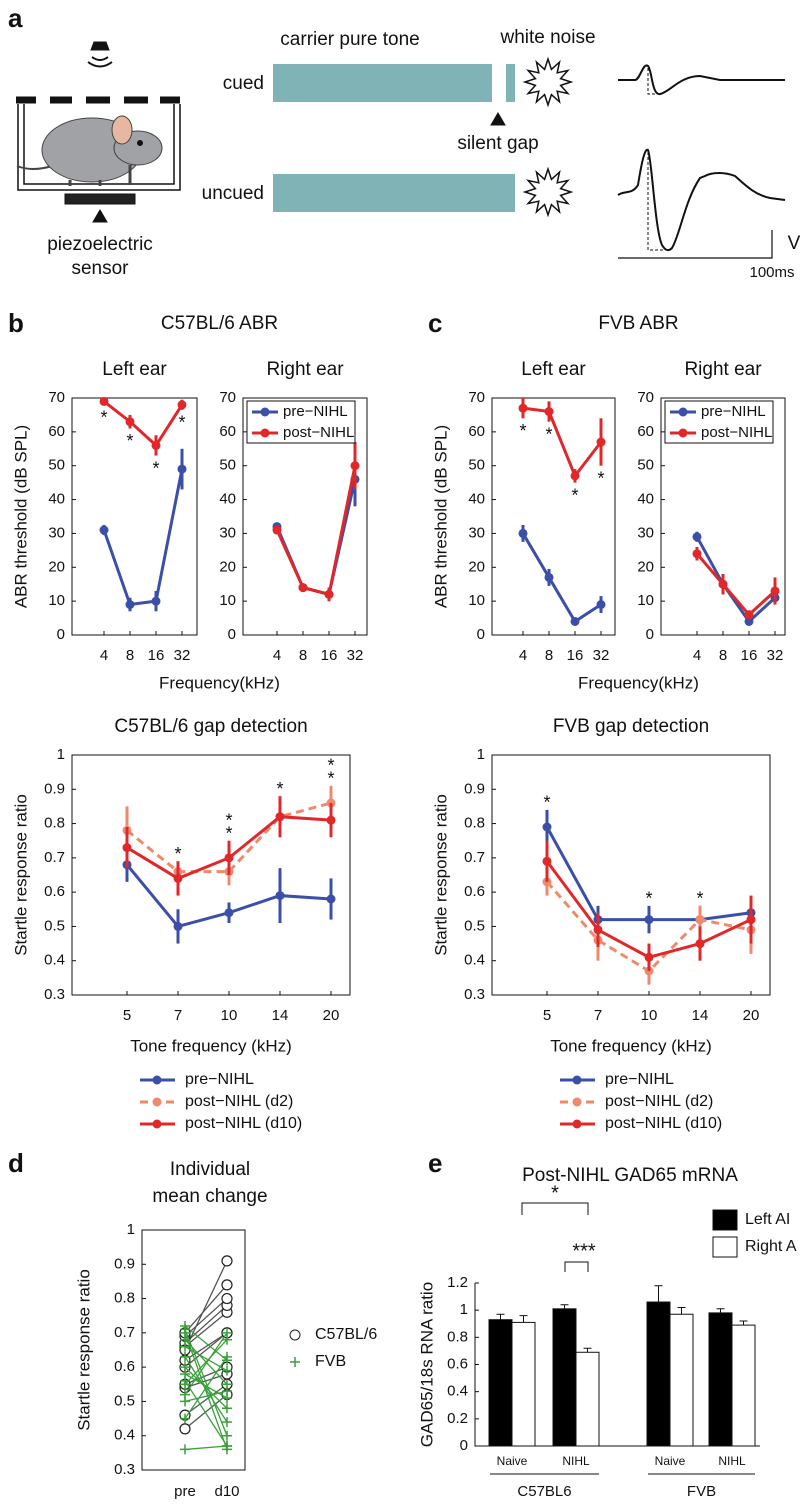 This screenshot has width=807, height=1504. I want to click on y-tick-label: 40, so click(56, 499).